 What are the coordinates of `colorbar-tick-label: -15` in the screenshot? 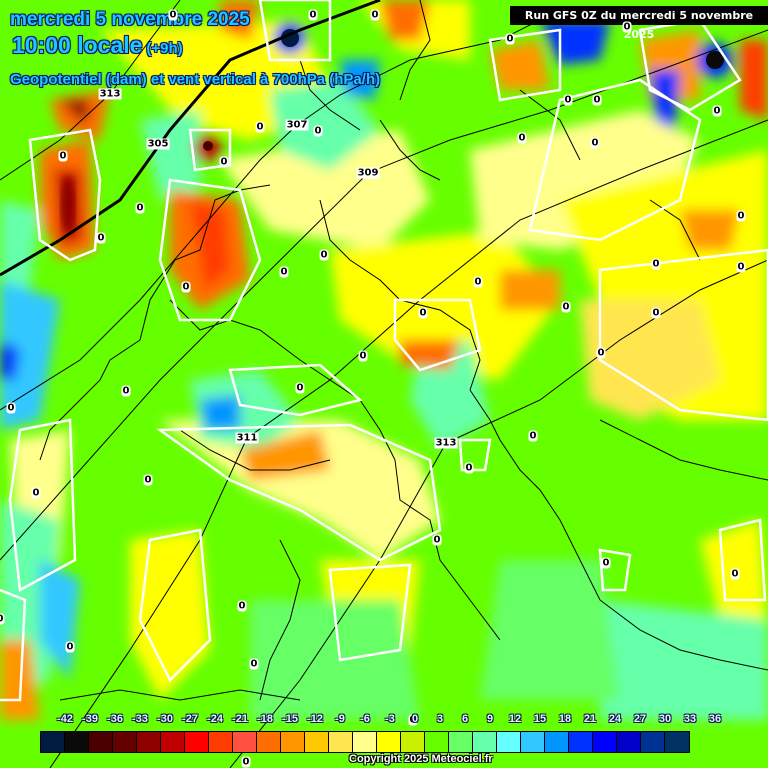 It's located at (290, 719).